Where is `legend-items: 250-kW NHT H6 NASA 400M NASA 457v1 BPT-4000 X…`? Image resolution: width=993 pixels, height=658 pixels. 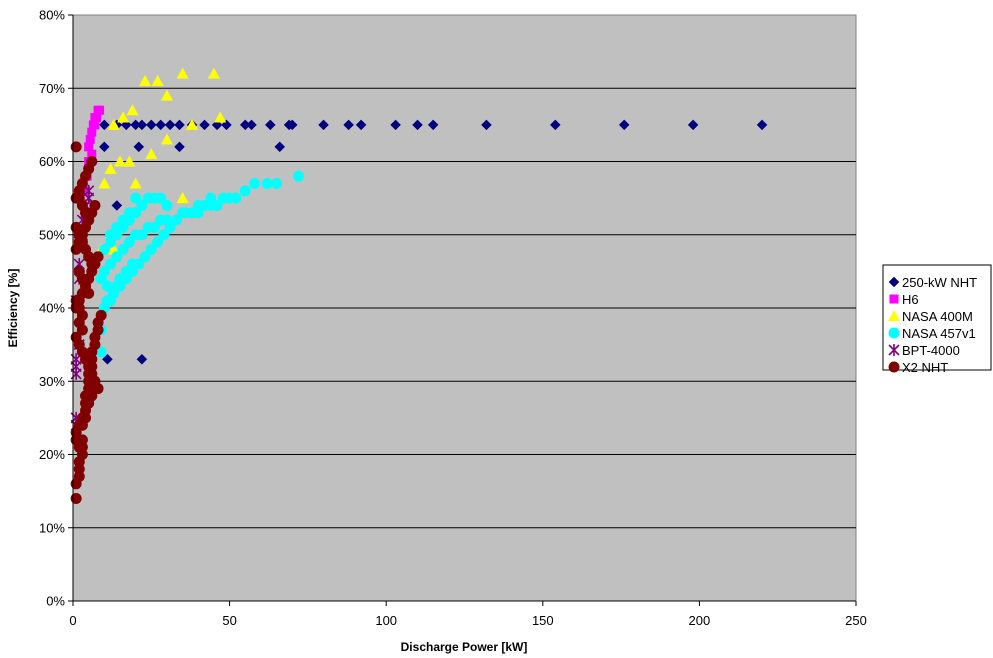 legend-items: 250-kW NHT H6 NASA 400M NASA 457v1 BPT-4000 X… is located at coordinates (932, 325).